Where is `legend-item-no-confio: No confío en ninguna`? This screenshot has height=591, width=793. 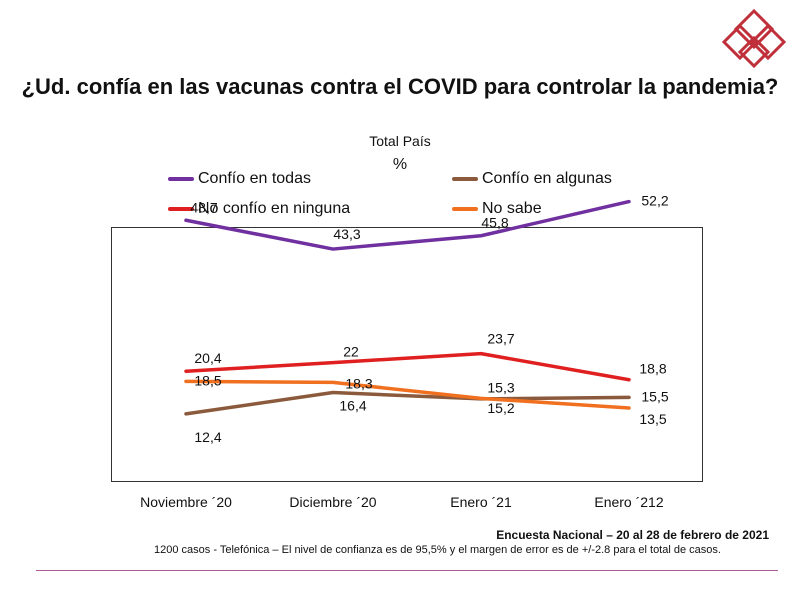 legend-item-no-confio: No confío en ninguna is located at coordinates (259, 209).